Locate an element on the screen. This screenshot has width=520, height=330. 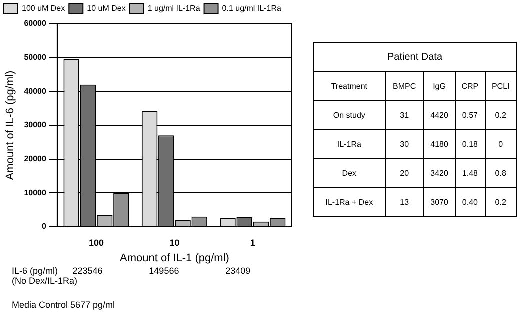
x-tick-label: 100 is located at coordinates (96, 243).